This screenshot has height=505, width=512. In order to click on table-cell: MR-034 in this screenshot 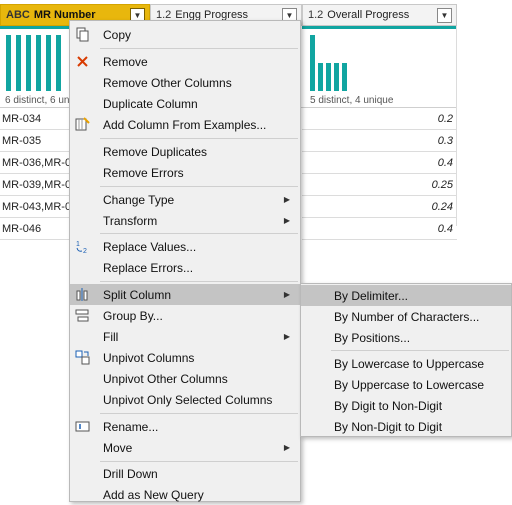, I will do `click(35, 119)`.